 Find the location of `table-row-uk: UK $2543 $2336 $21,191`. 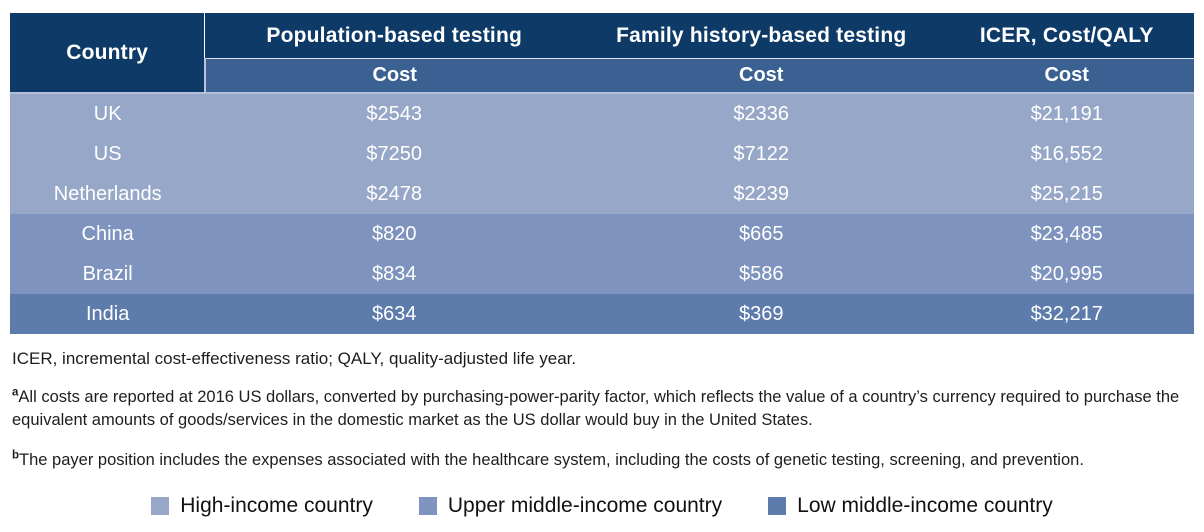

table-row-uk: UK $2543 $2336 $21,191 is located at coordinates (602, 113).